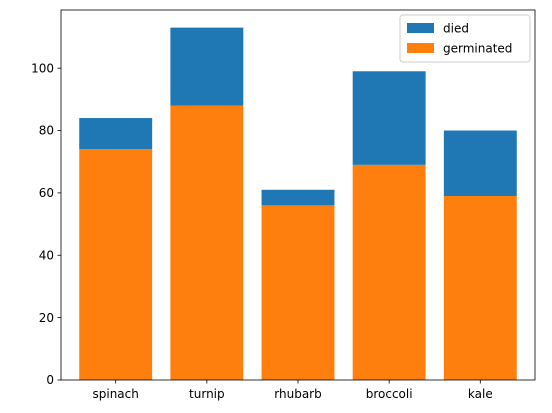 The image size is (552, 413). Describe the element at coordinates (46, 131) in the screenshot. I see `y-tick-label: 80` at that location.